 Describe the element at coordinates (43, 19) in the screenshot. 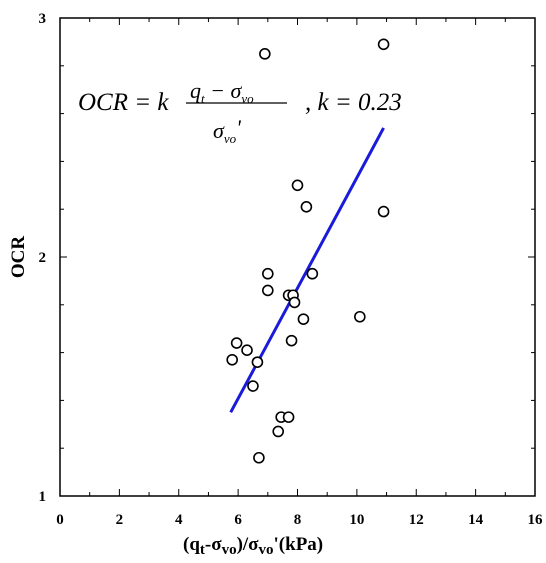

I see `y-tick-label: 3` at that location.